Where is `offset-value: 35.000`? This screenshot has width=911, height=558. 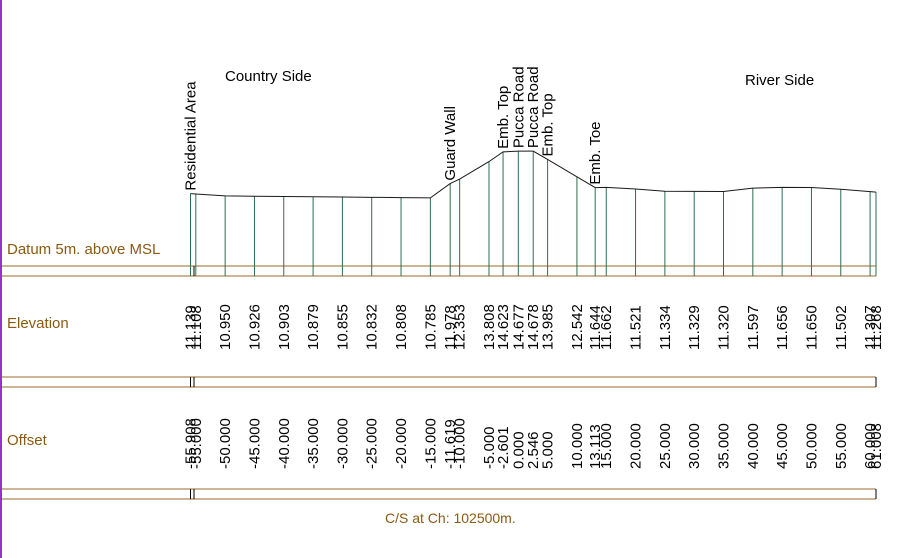 offset-value: 35.000 is located at coordinates (724, 446).